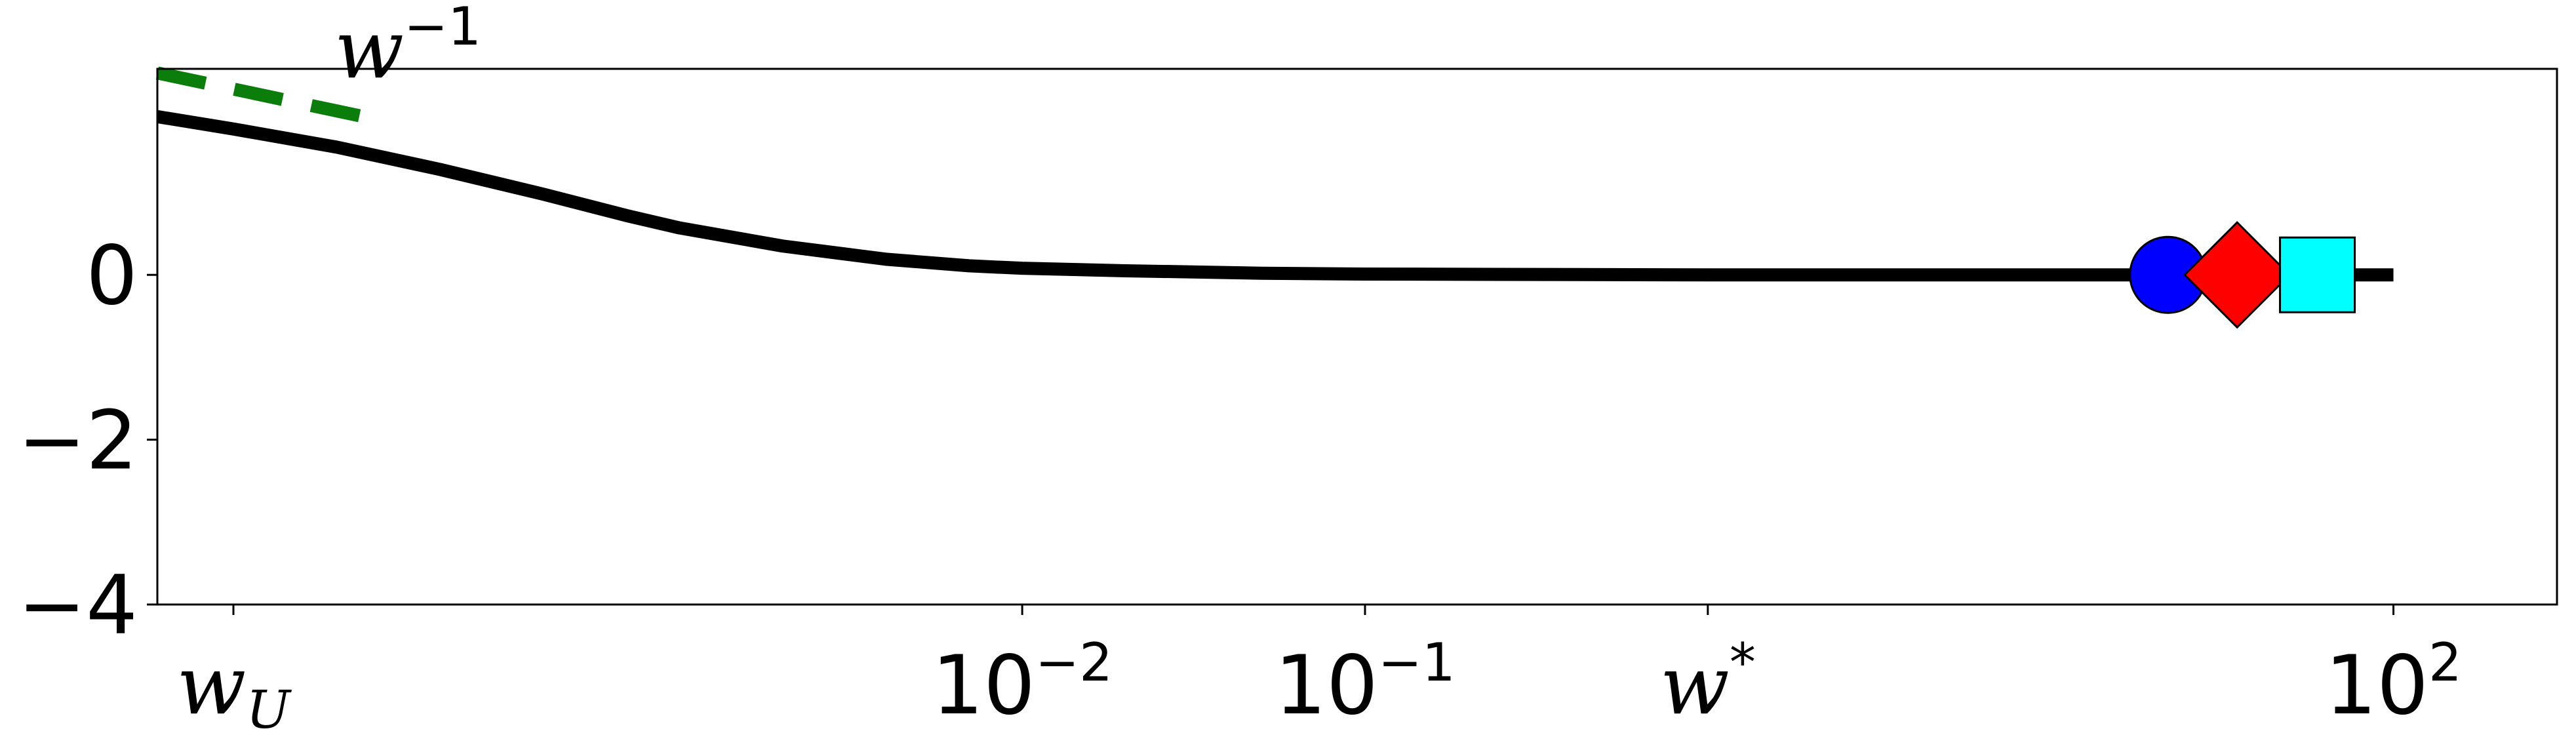 Image resolution: width=2576 pixels, height=754 pixels. Describe the element at coordinates (1365, 682) in the screenshot. I see `x-tick-label: 10⁻¹` at that location.